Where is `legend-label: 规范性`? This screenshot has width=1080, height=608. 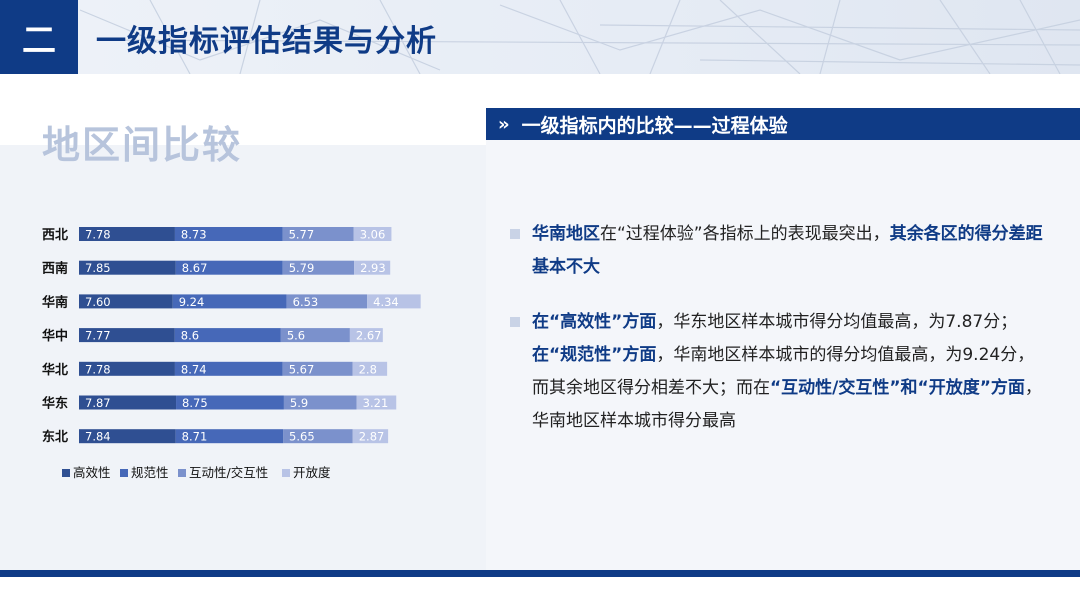
legend-label: 规范性 is located at coordinates (150, 472).